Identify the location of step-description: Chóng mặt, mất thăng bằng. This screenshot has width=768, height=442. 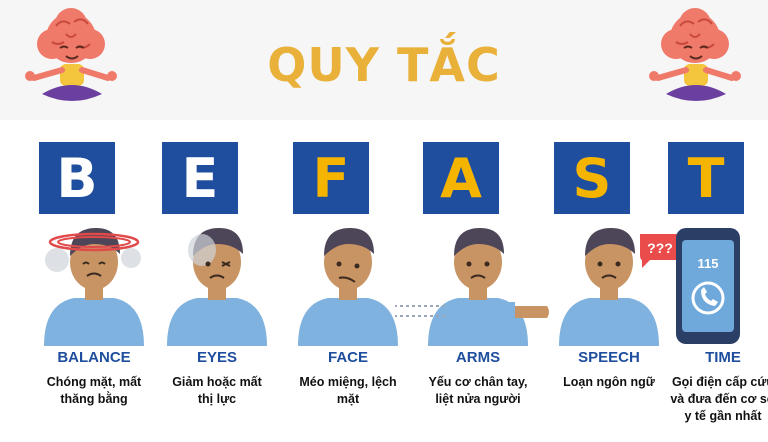
(94, 390).